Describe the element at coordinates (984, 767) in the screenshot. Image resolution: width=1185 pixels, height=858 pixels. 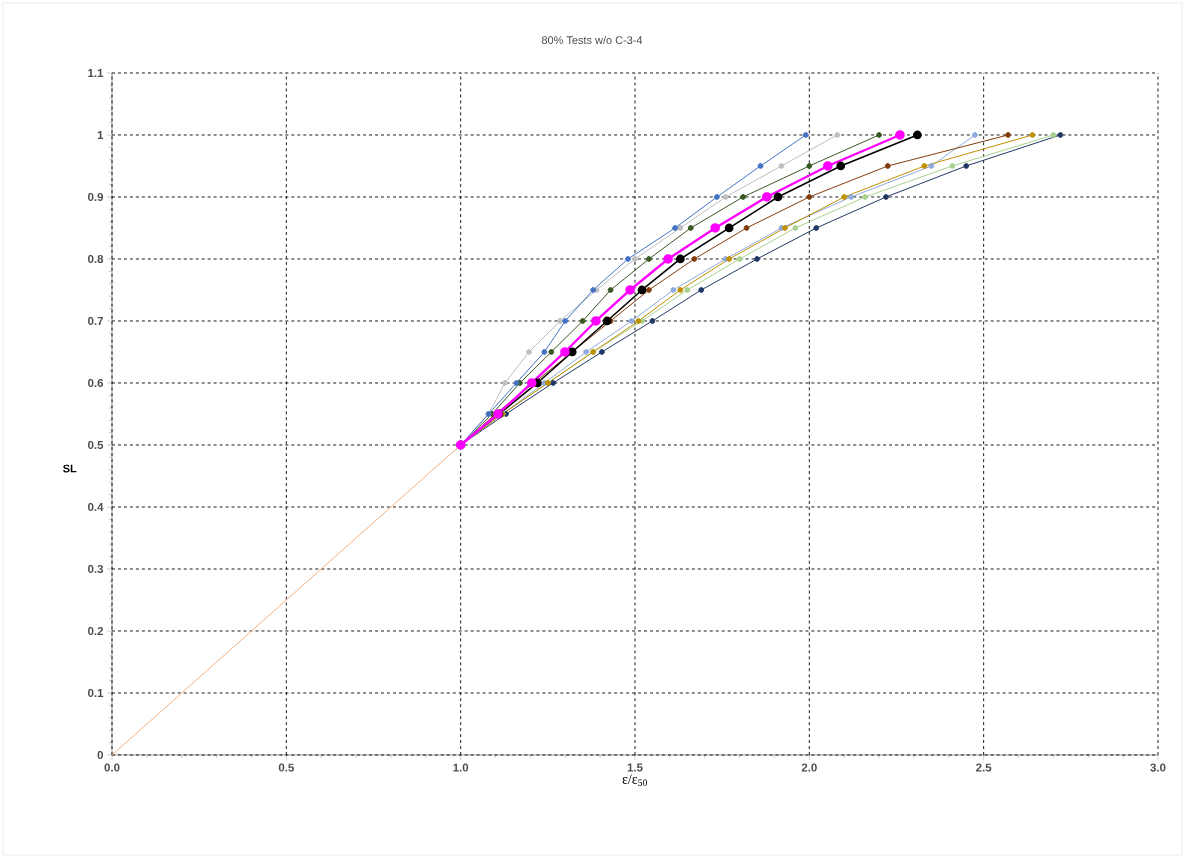
I see `x-tick-label: 2.5` at that location.